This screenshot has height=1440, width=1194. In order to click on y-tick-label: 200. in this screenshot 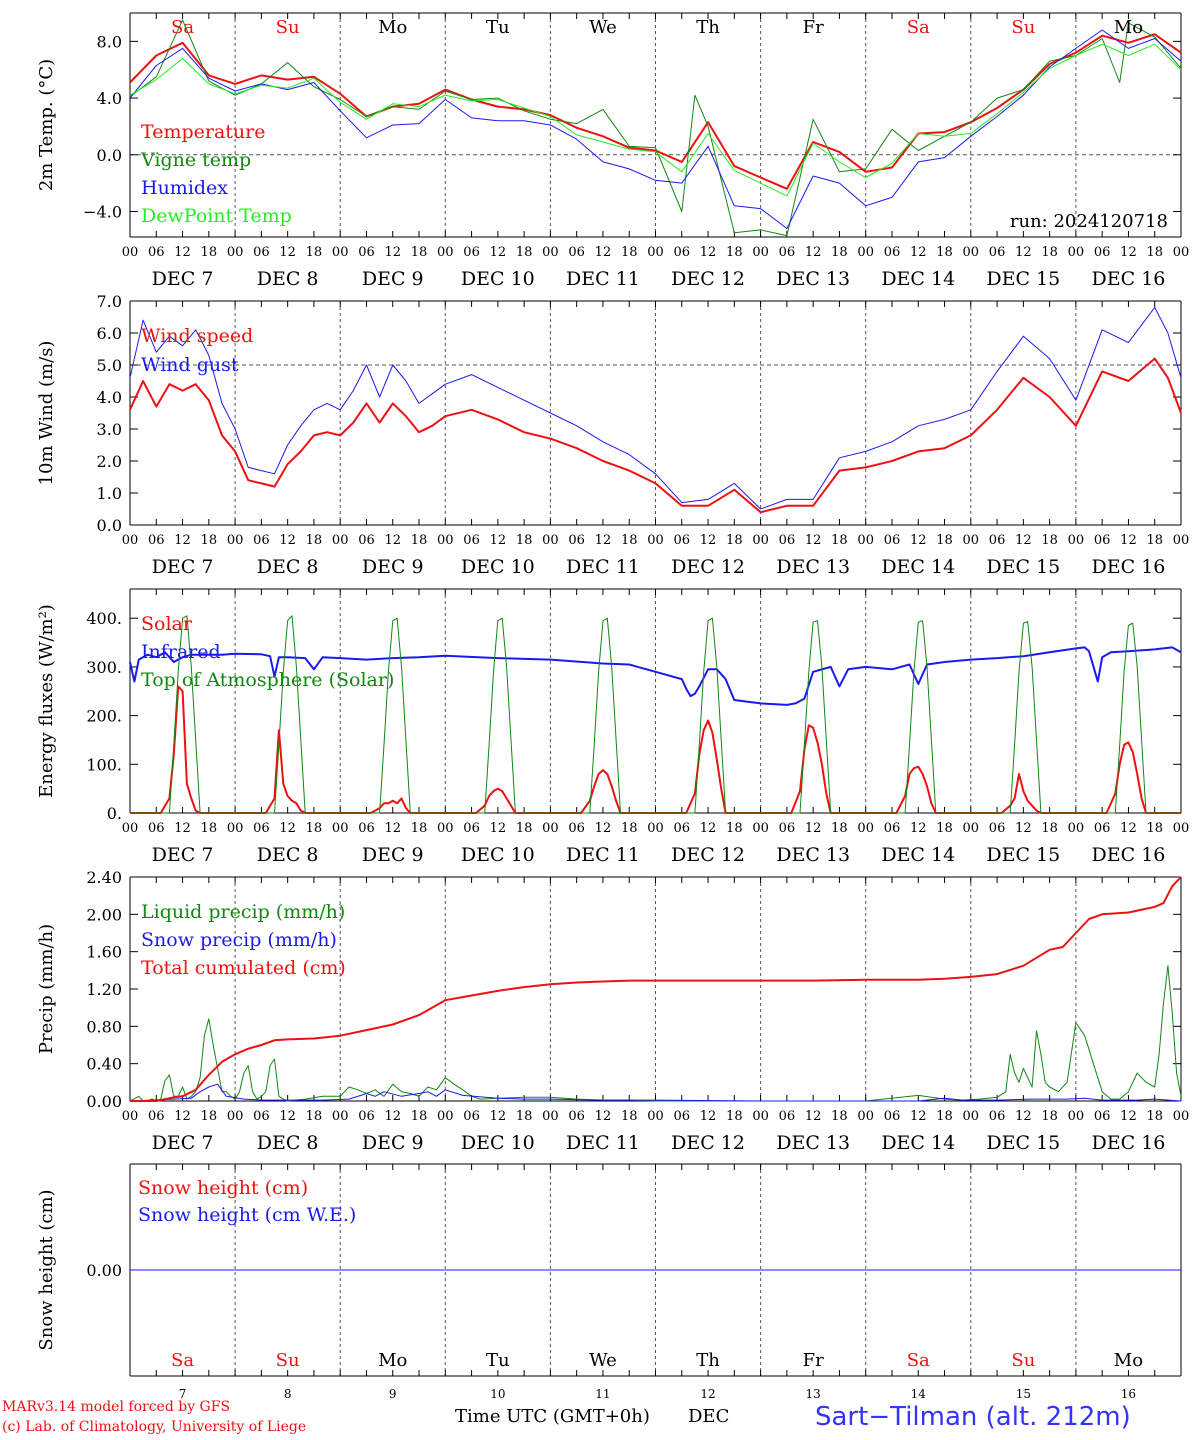, I will do `click(104, 716)`.